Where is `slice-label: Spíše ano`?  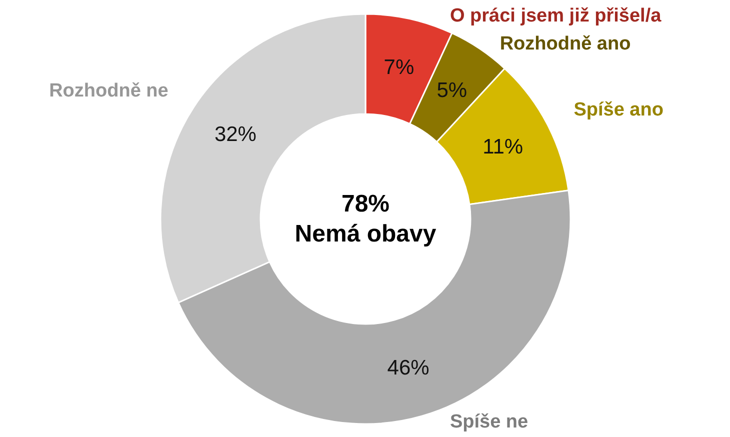
slice-label: Spíše ano is located at coordinates (619, 110).